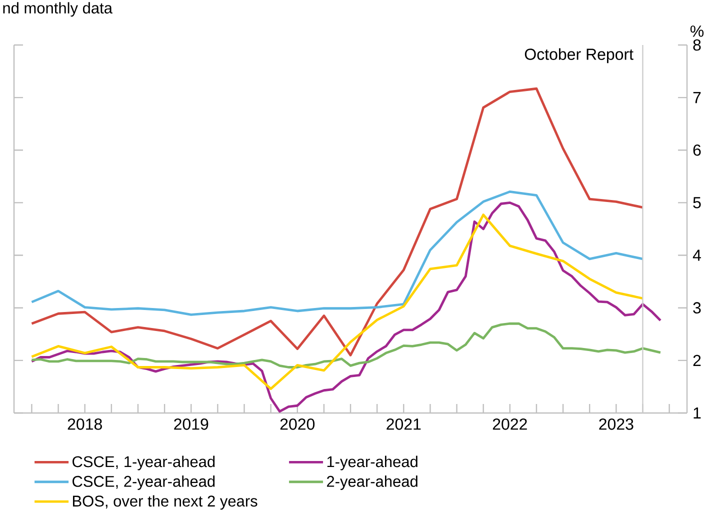  Describe the element at coordinates (697, 150) in the screenshot. I see `y-tick-label: 6` at that location.